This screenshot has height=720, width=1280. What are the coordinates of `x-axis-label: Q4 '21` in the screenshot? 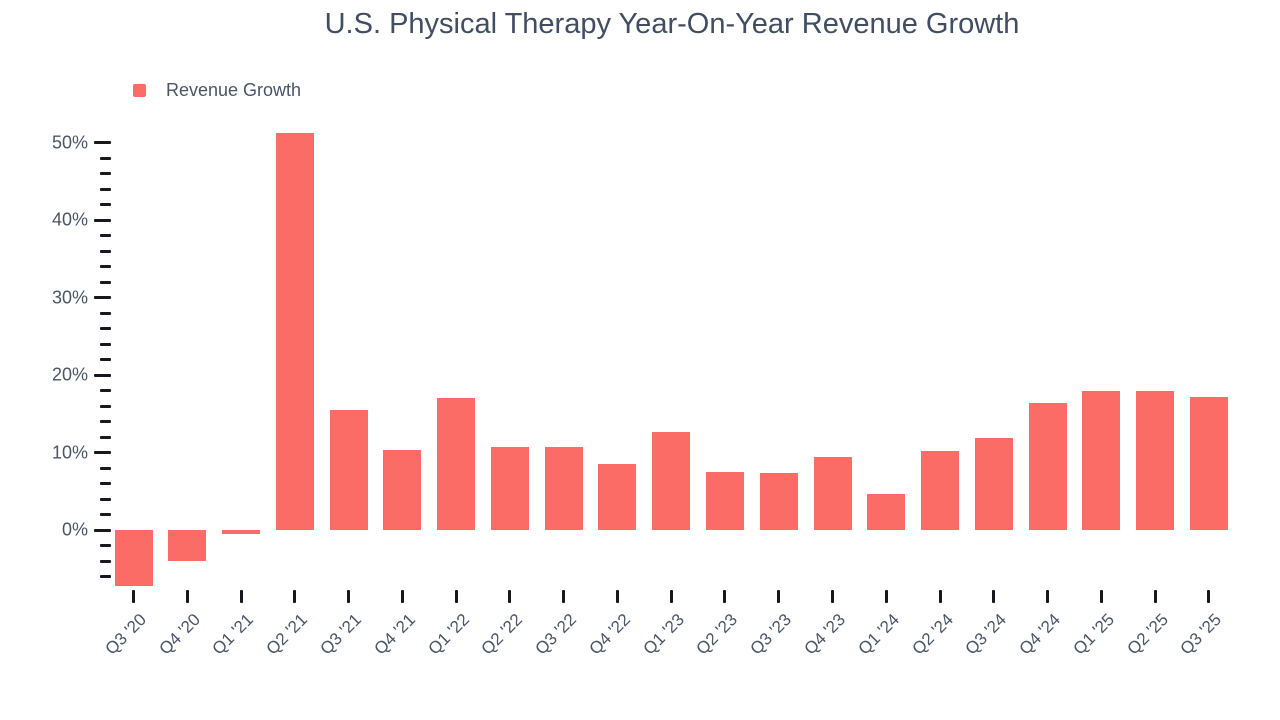 It's located at (394, 634).